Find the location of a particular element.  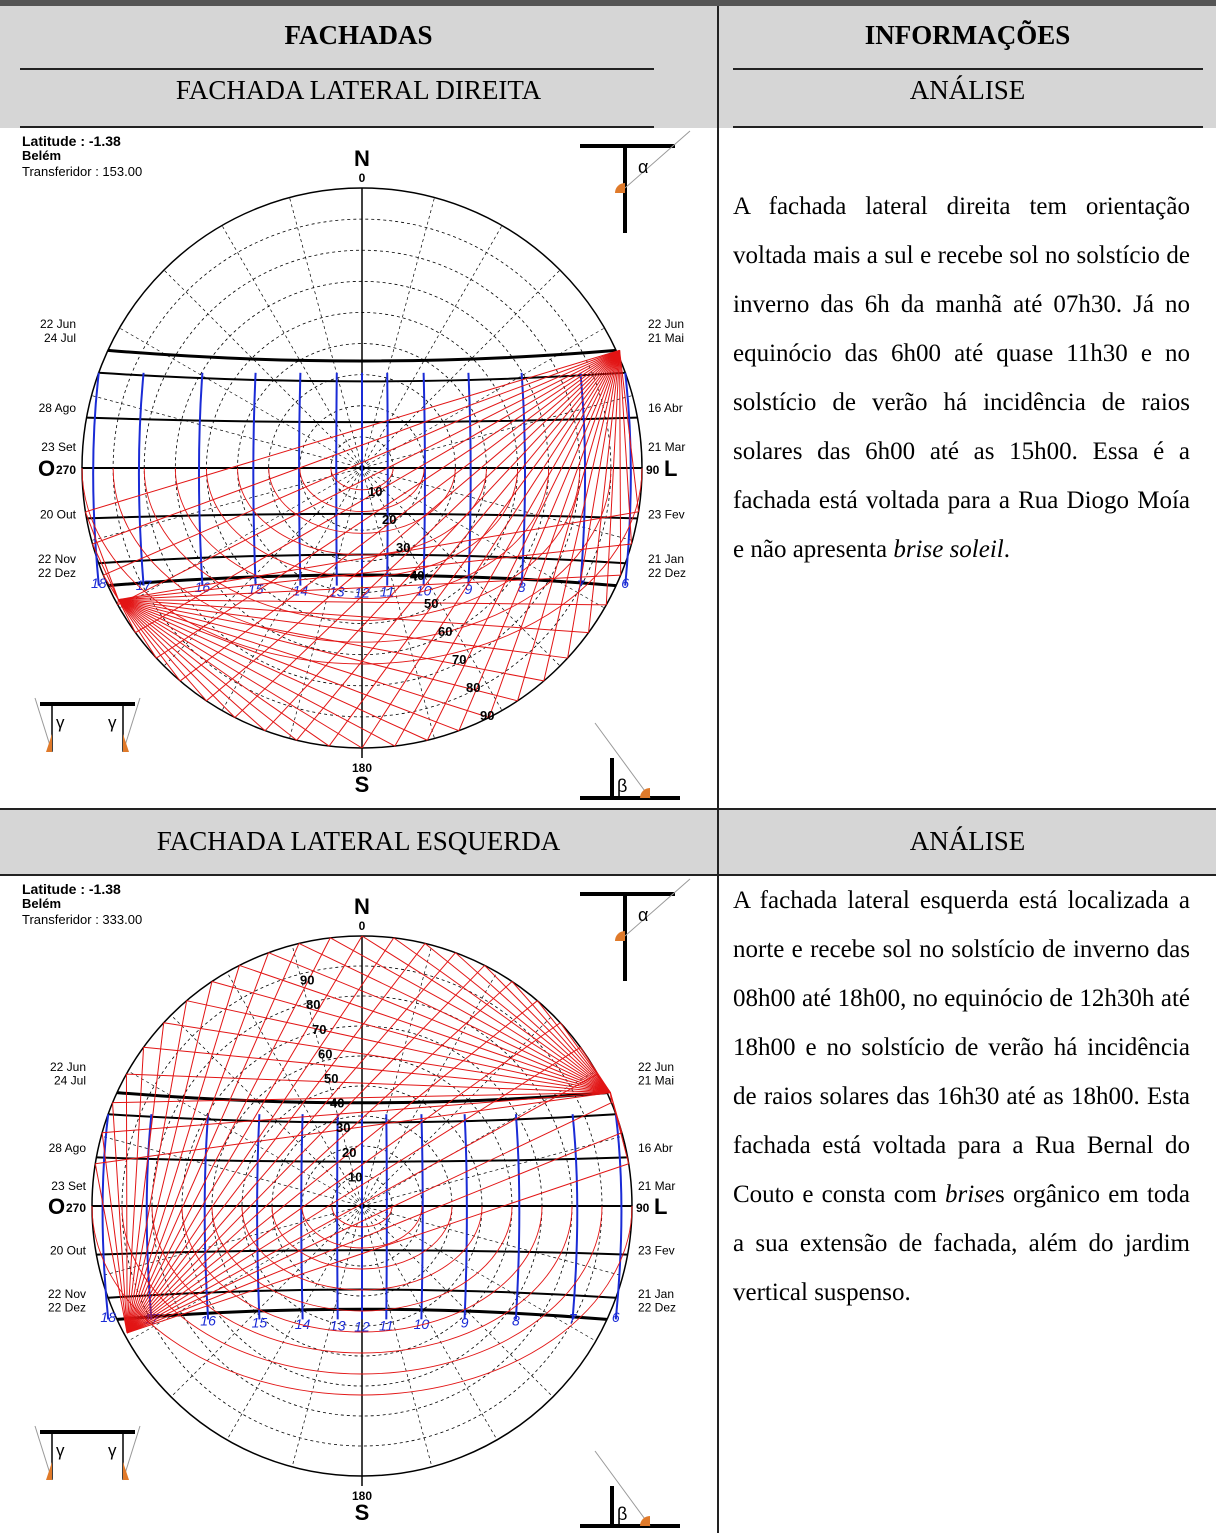

table-top-border is located at coordinates (608, 3).